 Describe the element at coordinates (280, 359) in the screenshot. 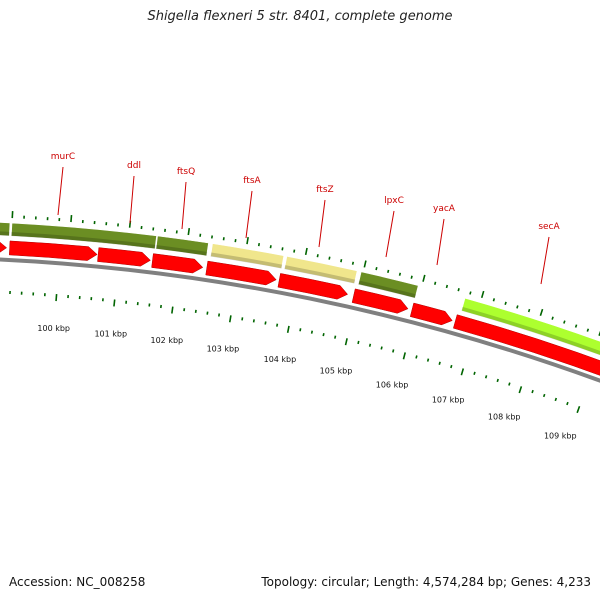

I see `scale-label-104-kbp: 104 kbp` at that location.